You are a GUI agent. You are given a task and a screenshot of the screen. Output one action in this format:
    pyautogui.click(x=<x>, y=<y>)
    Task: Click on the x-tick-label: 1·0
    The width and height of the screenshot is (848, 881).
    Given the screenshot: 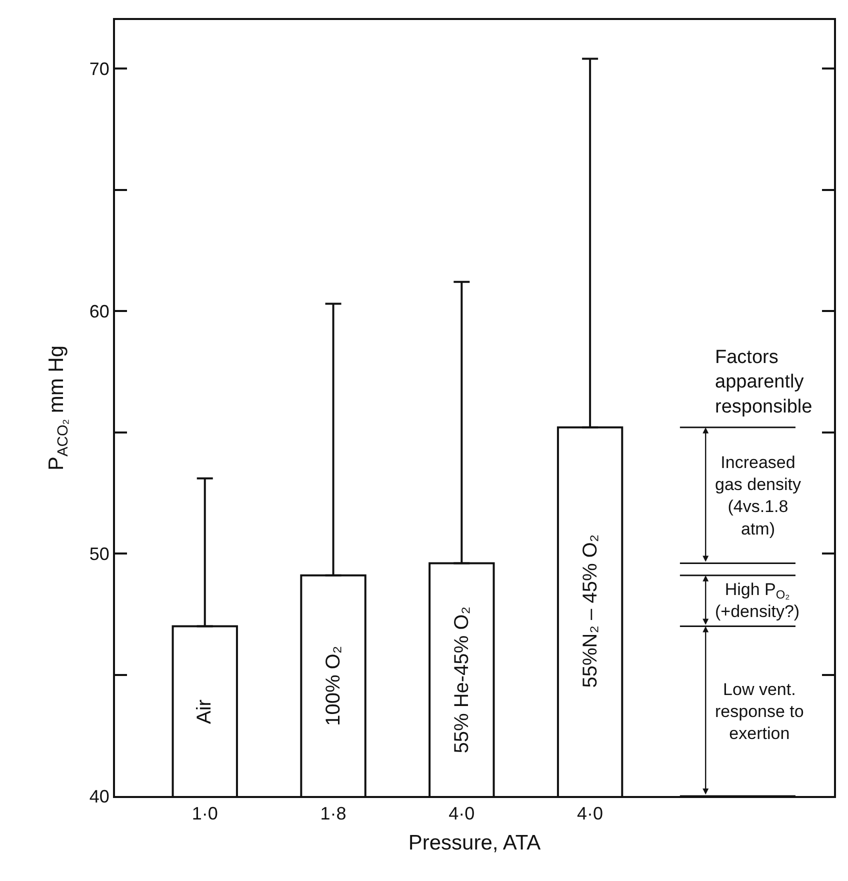 What is the action you would take?
    pyautogui.click(x=205, y=814)
    